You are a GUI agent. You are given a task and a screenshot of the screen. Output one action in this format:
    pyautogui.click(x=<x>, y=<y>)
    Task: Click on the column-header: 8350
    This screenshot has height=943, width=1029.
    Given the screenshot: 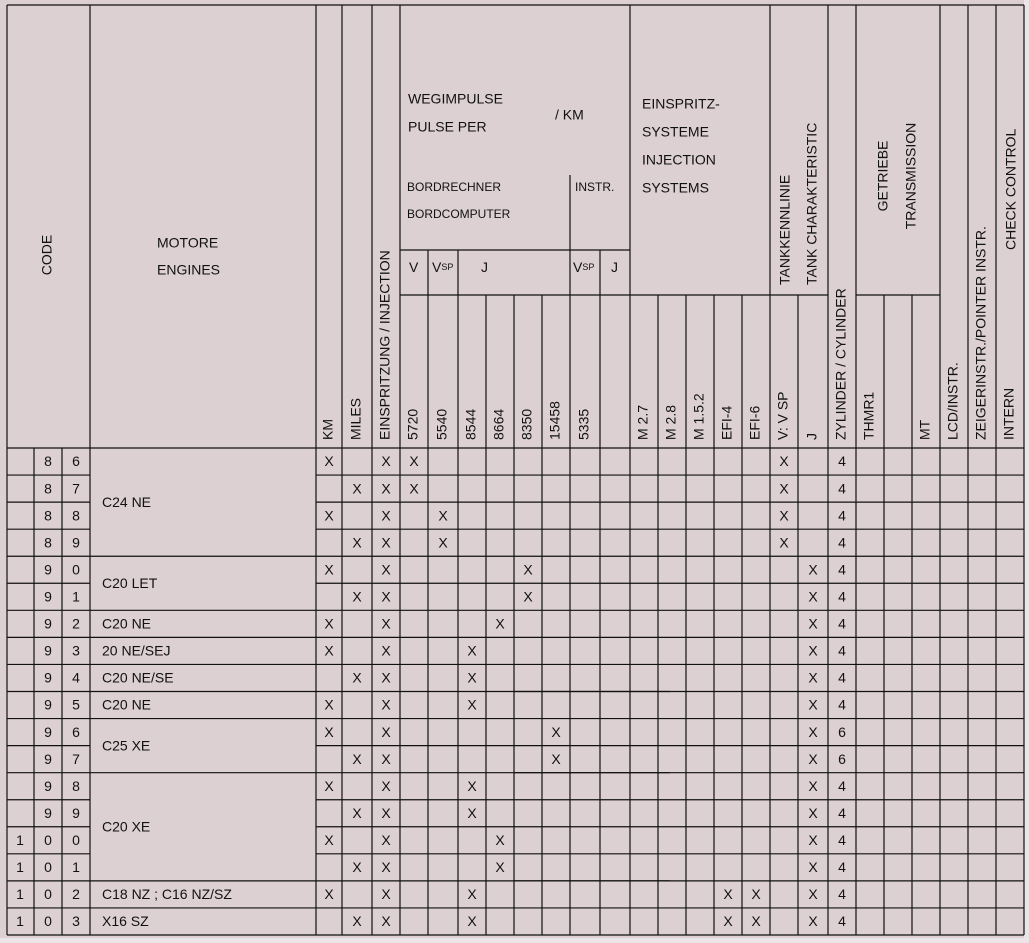 What is the action you would take?
    pyautogui.click(x=527, y=424)
    